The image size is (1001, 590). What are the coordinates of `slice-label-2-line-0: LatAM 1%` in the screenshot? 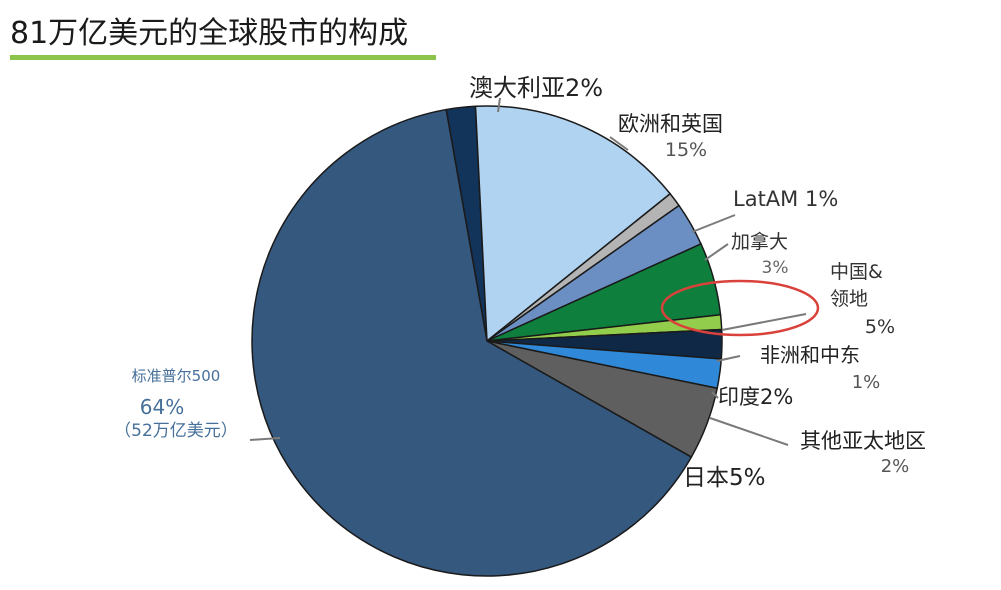 It's located at (785, 199).